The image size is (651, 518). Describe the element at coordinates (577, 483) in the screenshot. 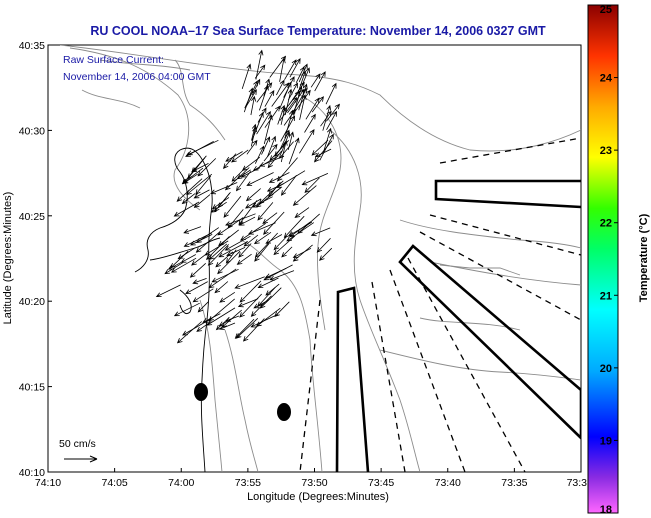

I see `x-tick-label: 73:3` at that location.